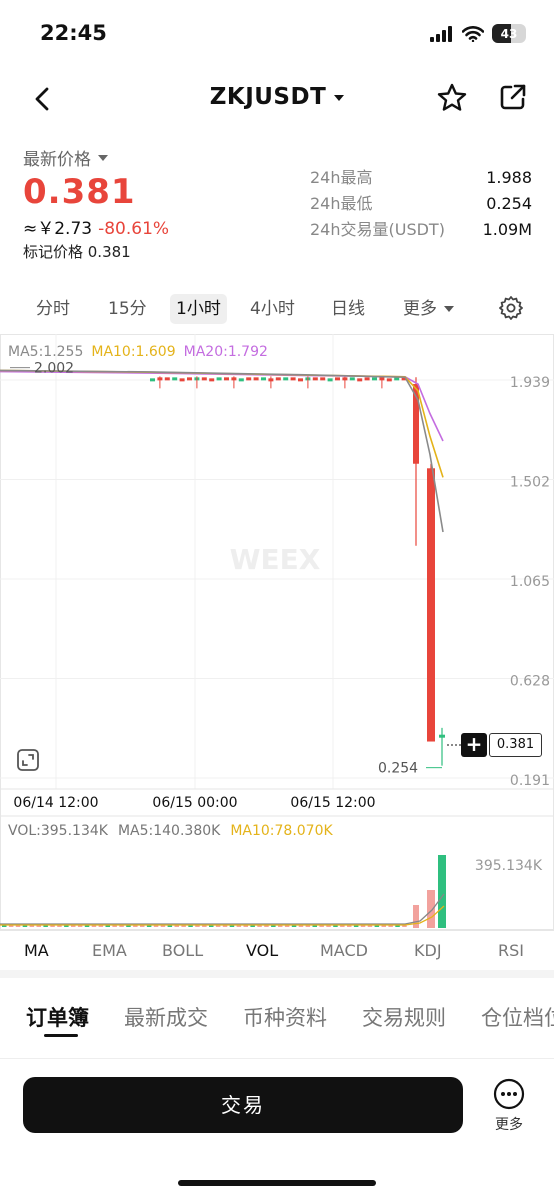  I want to click on watermark-text: WEEX, so click(275, 559).